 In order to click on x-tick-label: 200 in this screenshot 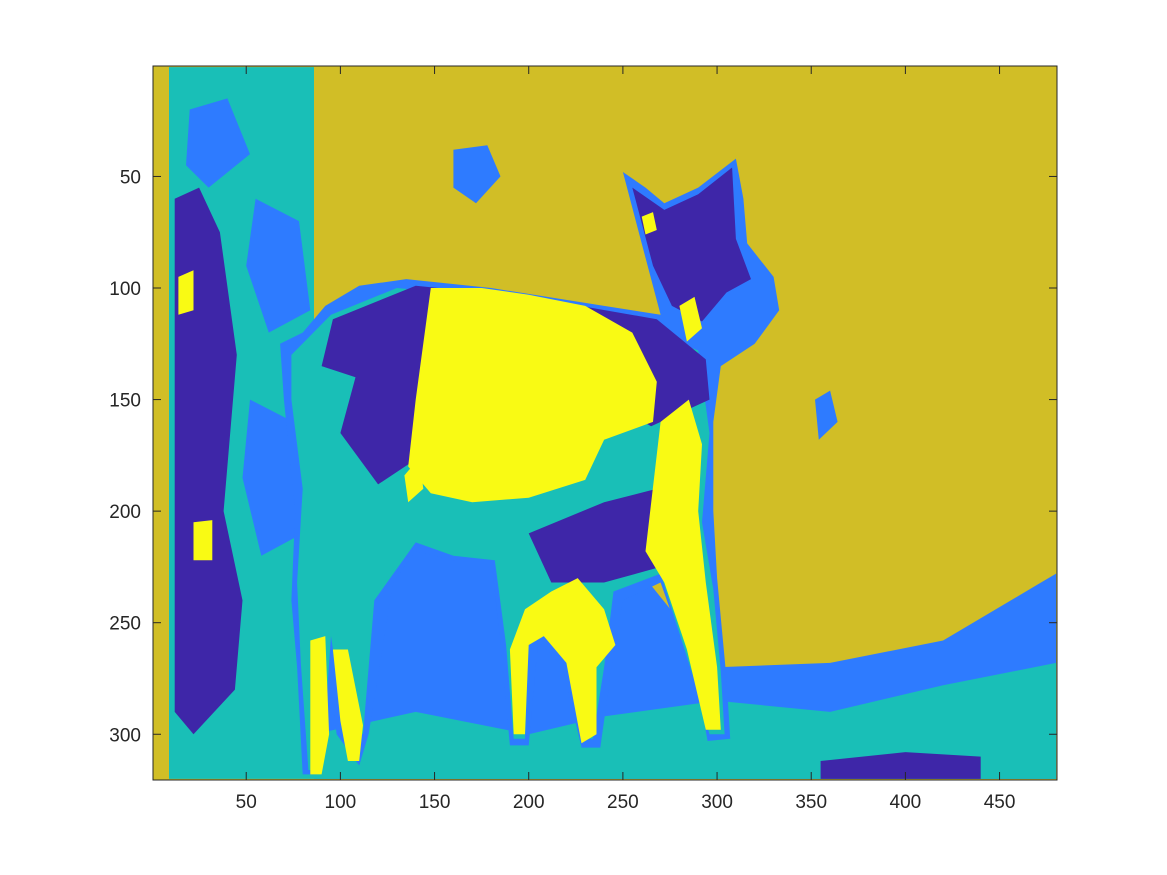, I will do `click(529, 802)`.